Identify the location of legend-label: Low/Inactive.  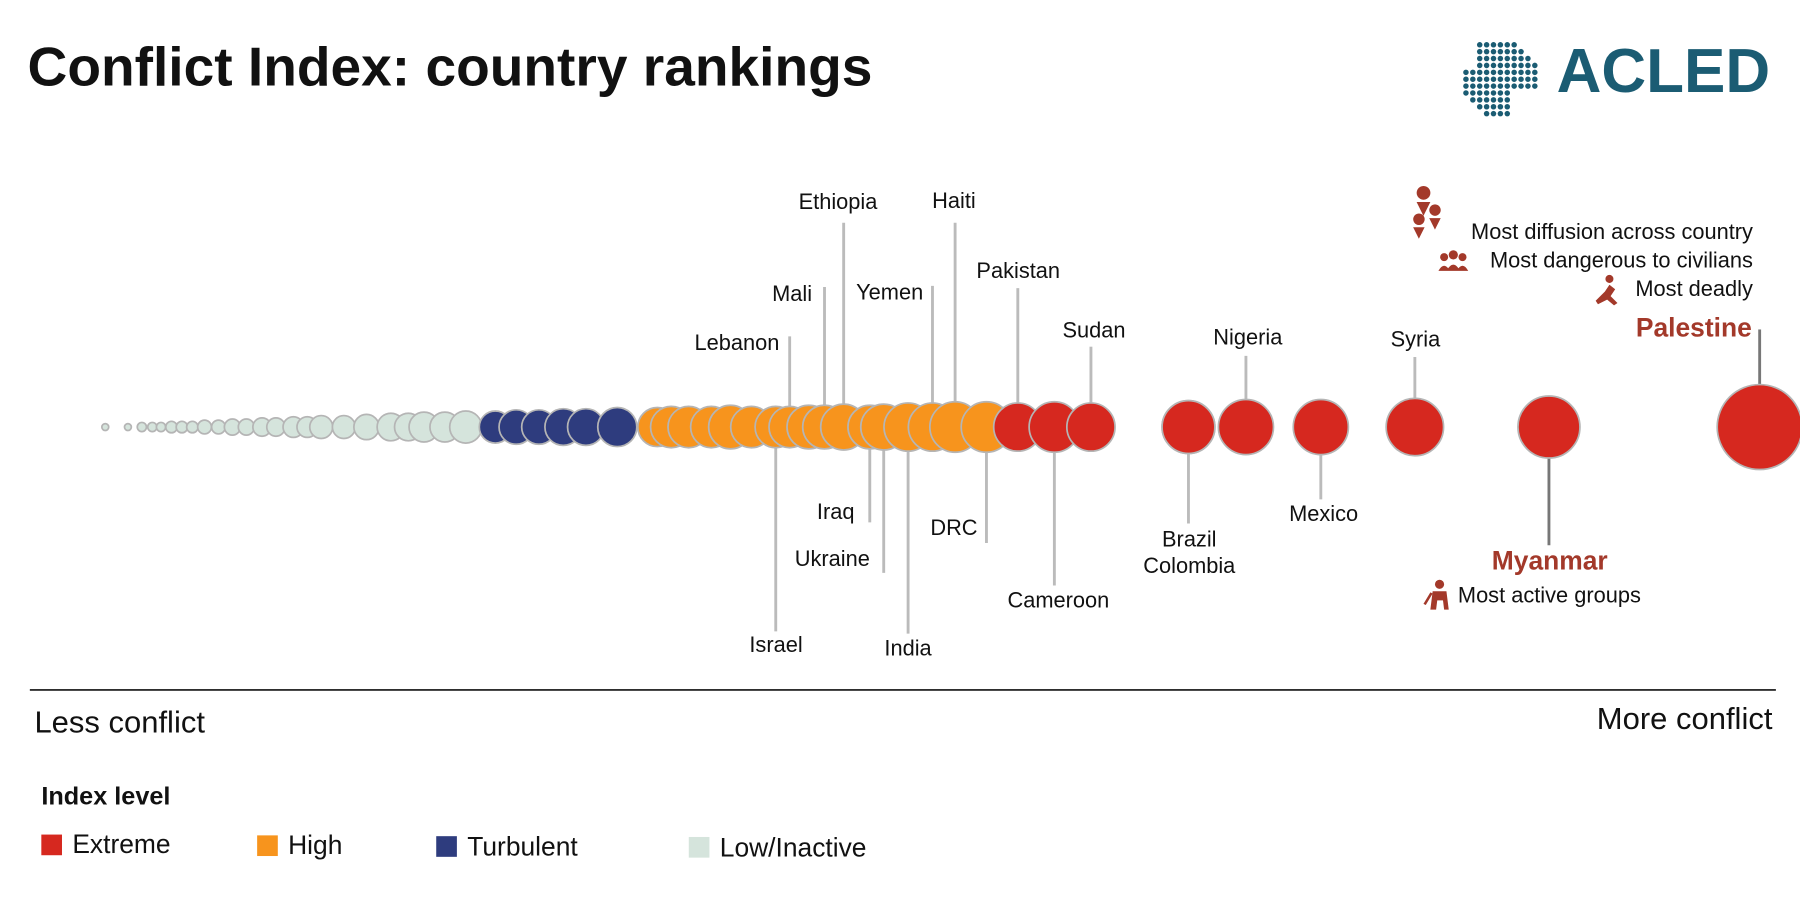
(793, 847).